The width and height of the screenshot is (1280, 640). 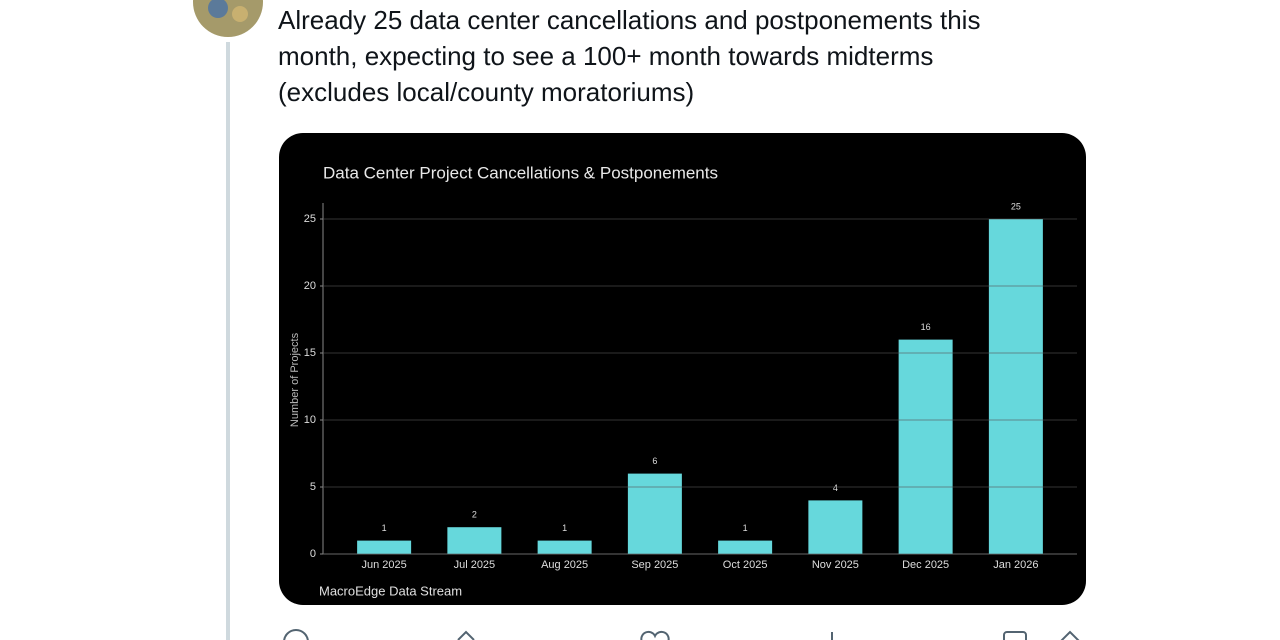 I want to click on share-icon, so click(x=1070, y=635).